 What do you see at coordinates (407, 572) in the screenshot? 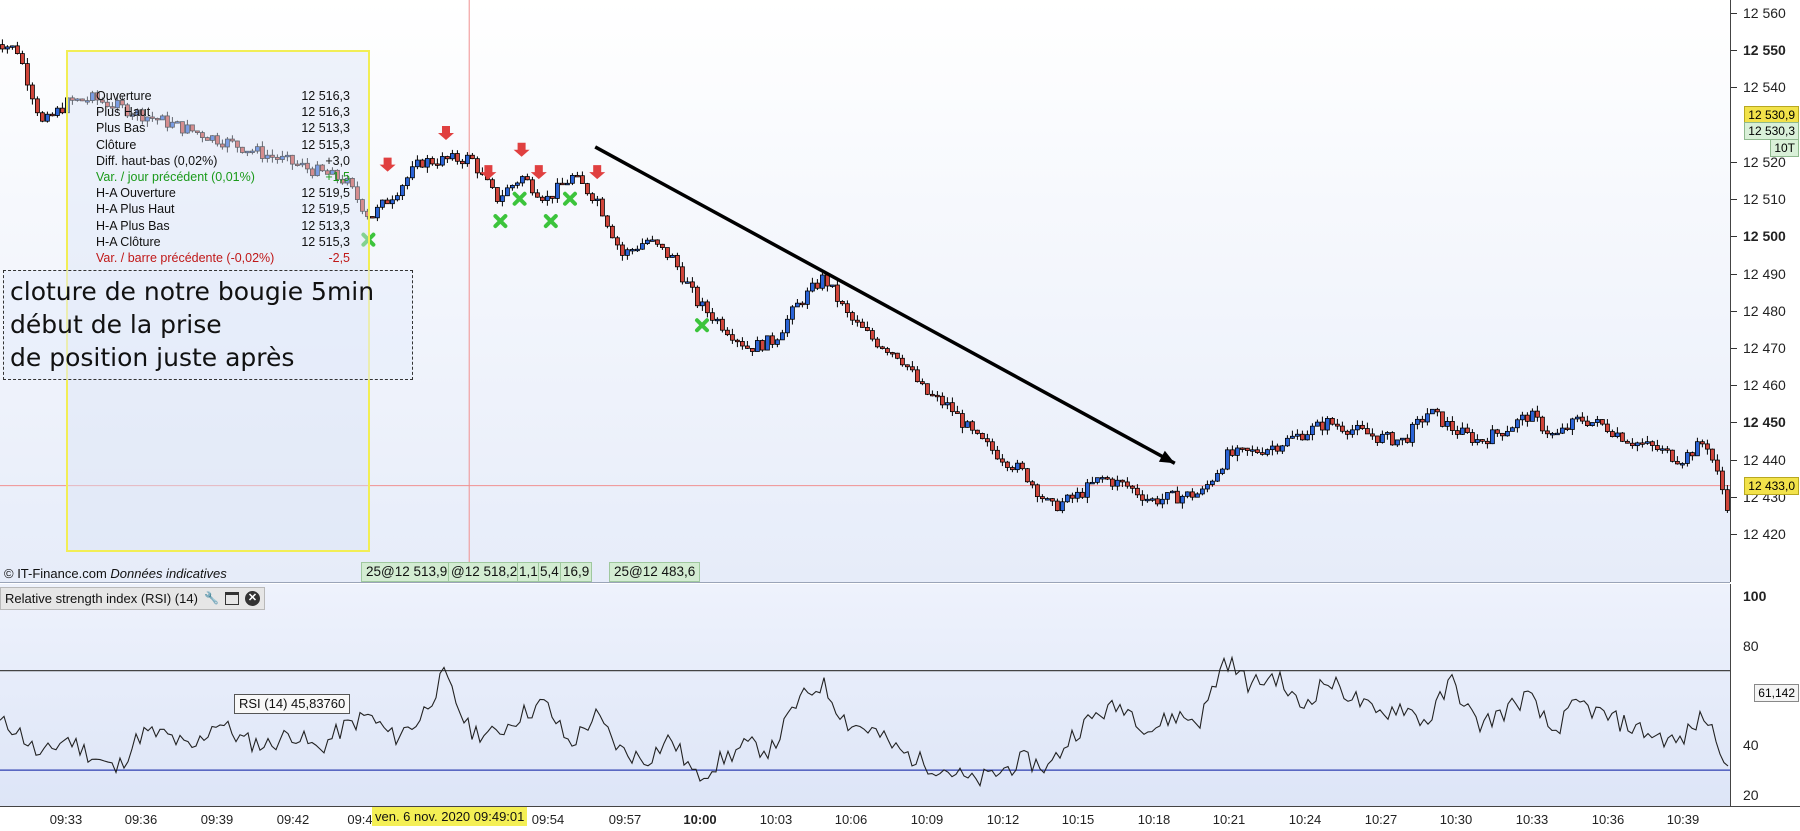
I see `order-tag: 25@12 513,9` at bounding box center [407, 572].